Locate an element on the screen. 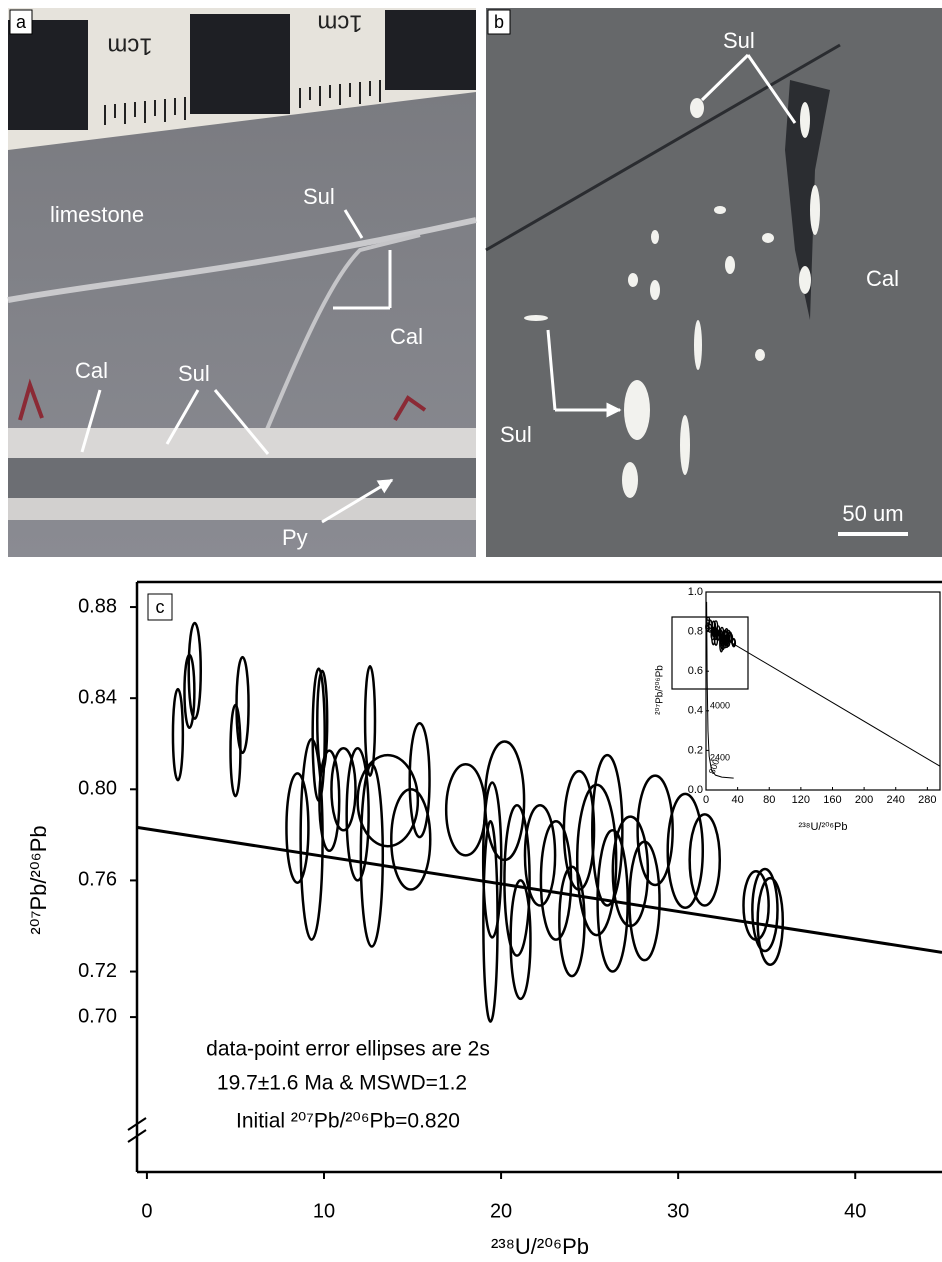 Image resolution: width=942 pixels, height=1262 pixels. regression-line is located at coordinates (539, 889).